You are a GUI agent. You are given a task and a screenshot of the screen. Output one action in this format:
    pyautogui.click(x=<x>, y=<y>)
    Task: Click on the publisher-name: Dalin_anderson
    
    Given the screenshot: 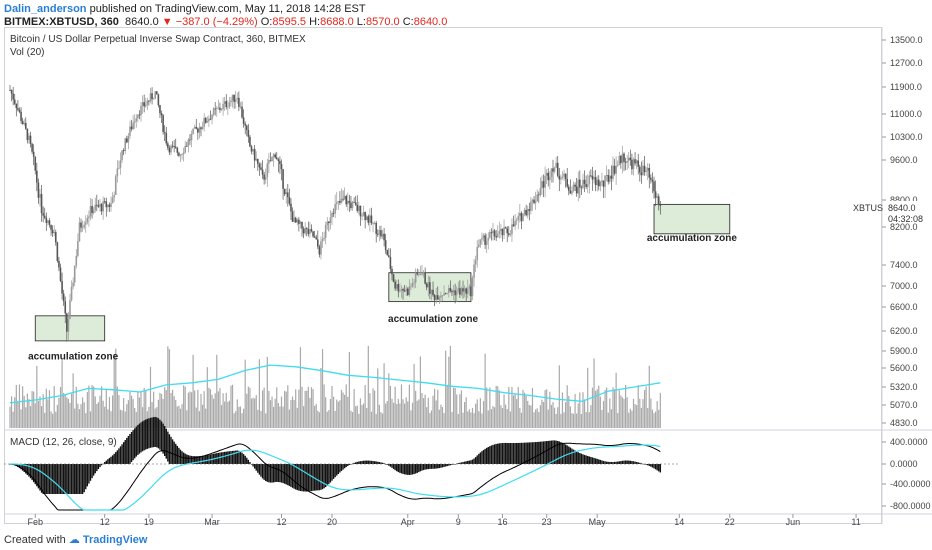 What is the action you would take?
    pyautogui.click(x=45, y=9)
    